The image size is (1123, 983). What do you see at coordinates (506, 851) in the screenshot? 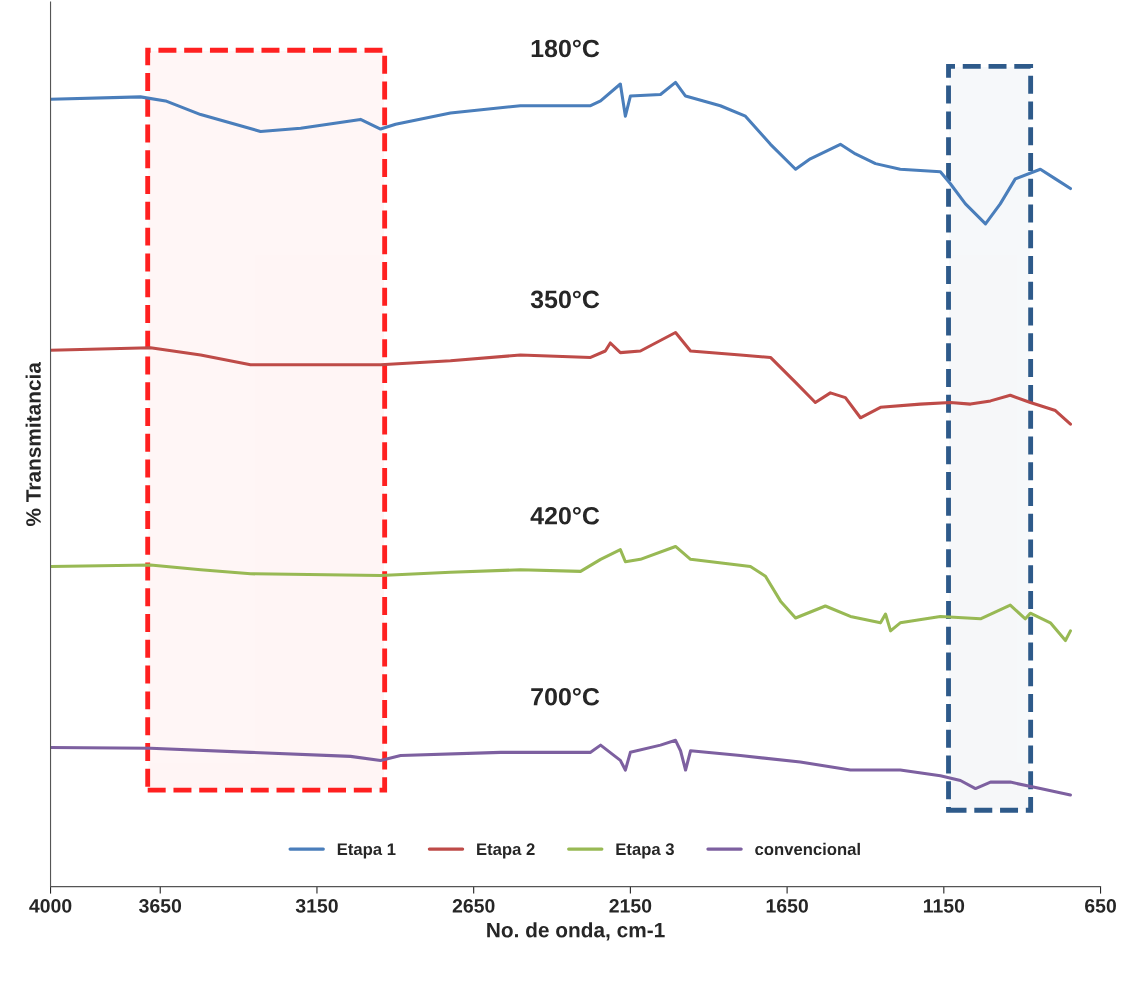
I see `legend-label: Etapa 2` at bounding box center [506, 851].